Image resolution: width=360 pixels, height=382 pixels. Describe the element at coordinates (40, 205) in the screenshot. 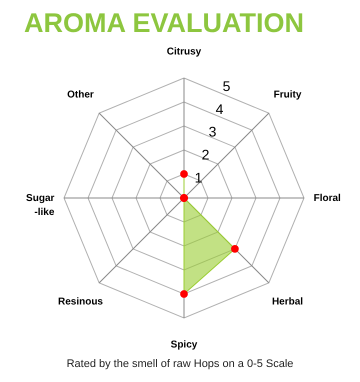

I see `spoke-label: Sugar -like` at that location.